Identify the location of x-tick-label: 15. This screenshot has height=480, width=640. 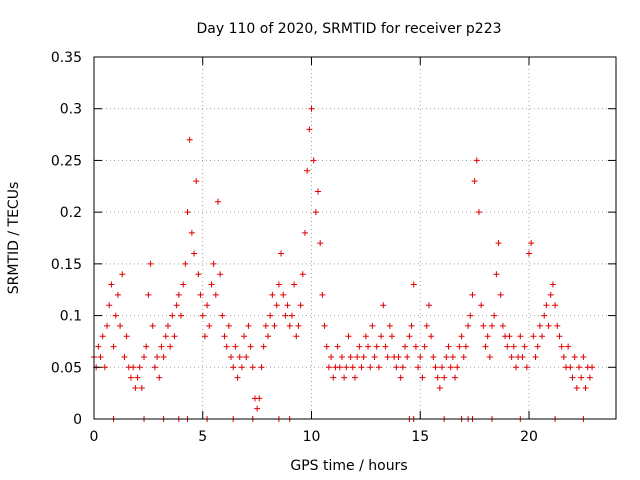
(420, 437).